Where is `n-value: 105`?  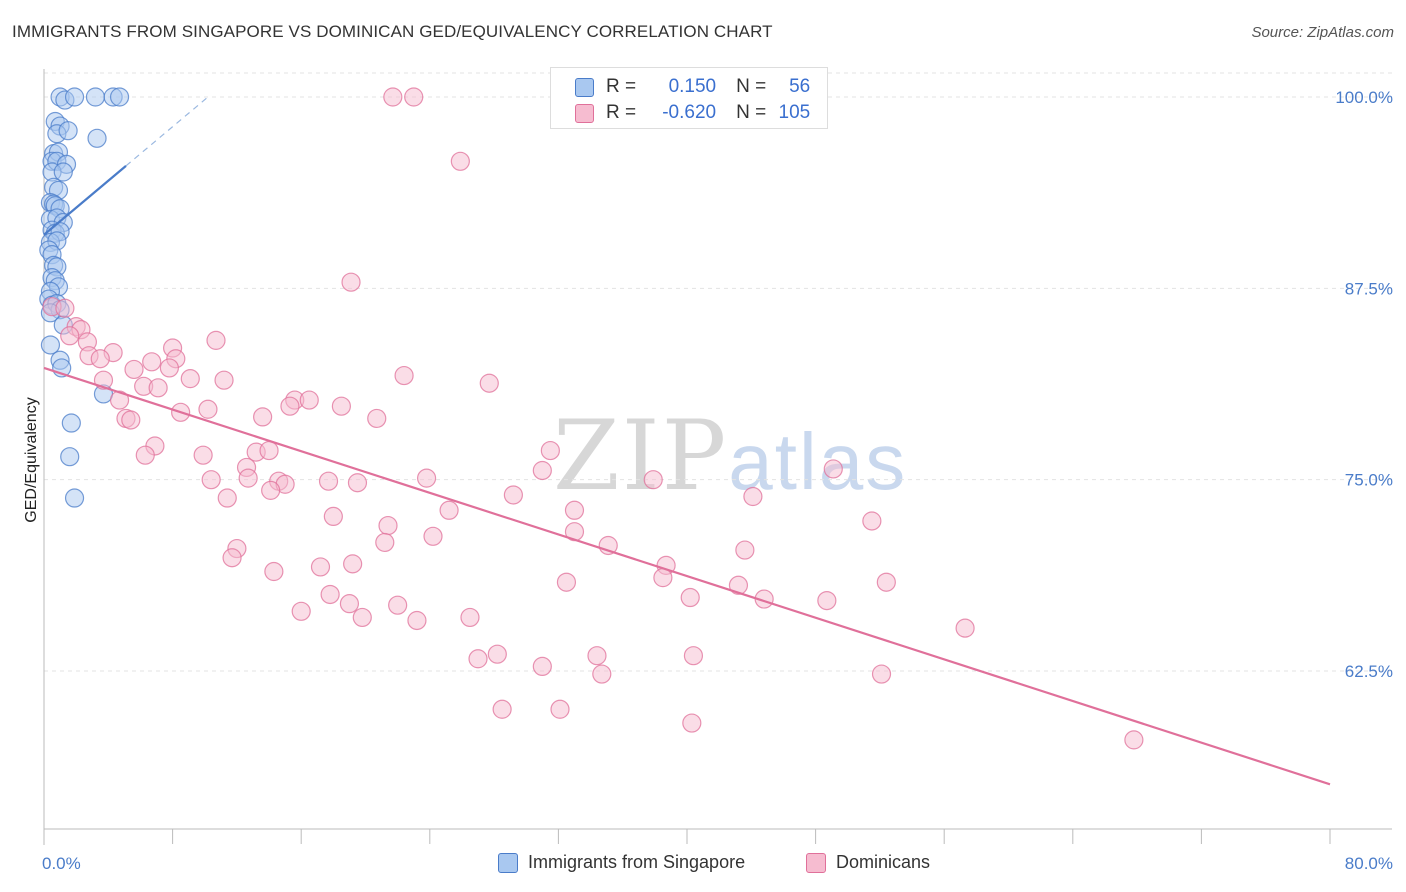
n-value: 105 is located at coordinates (794, 112).